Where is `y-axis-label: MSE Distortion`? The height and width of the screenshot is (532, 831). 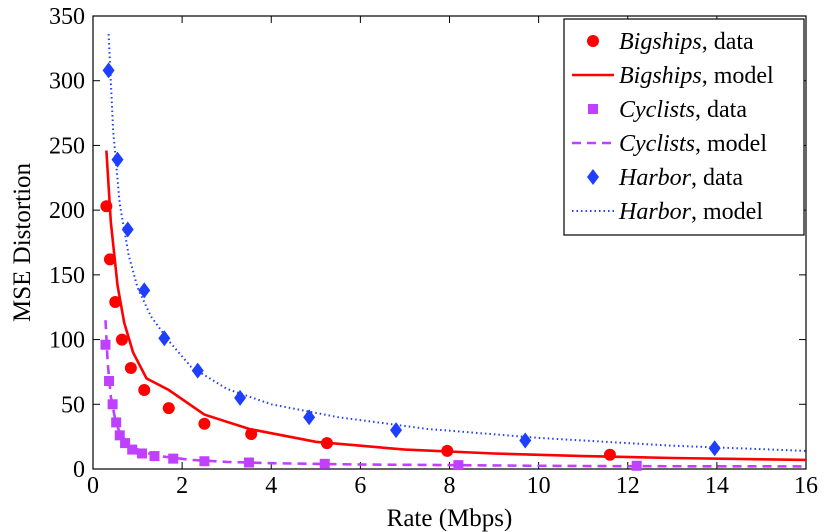 y-axis-label: MSE Distortion is located at coordinates (22, 242).